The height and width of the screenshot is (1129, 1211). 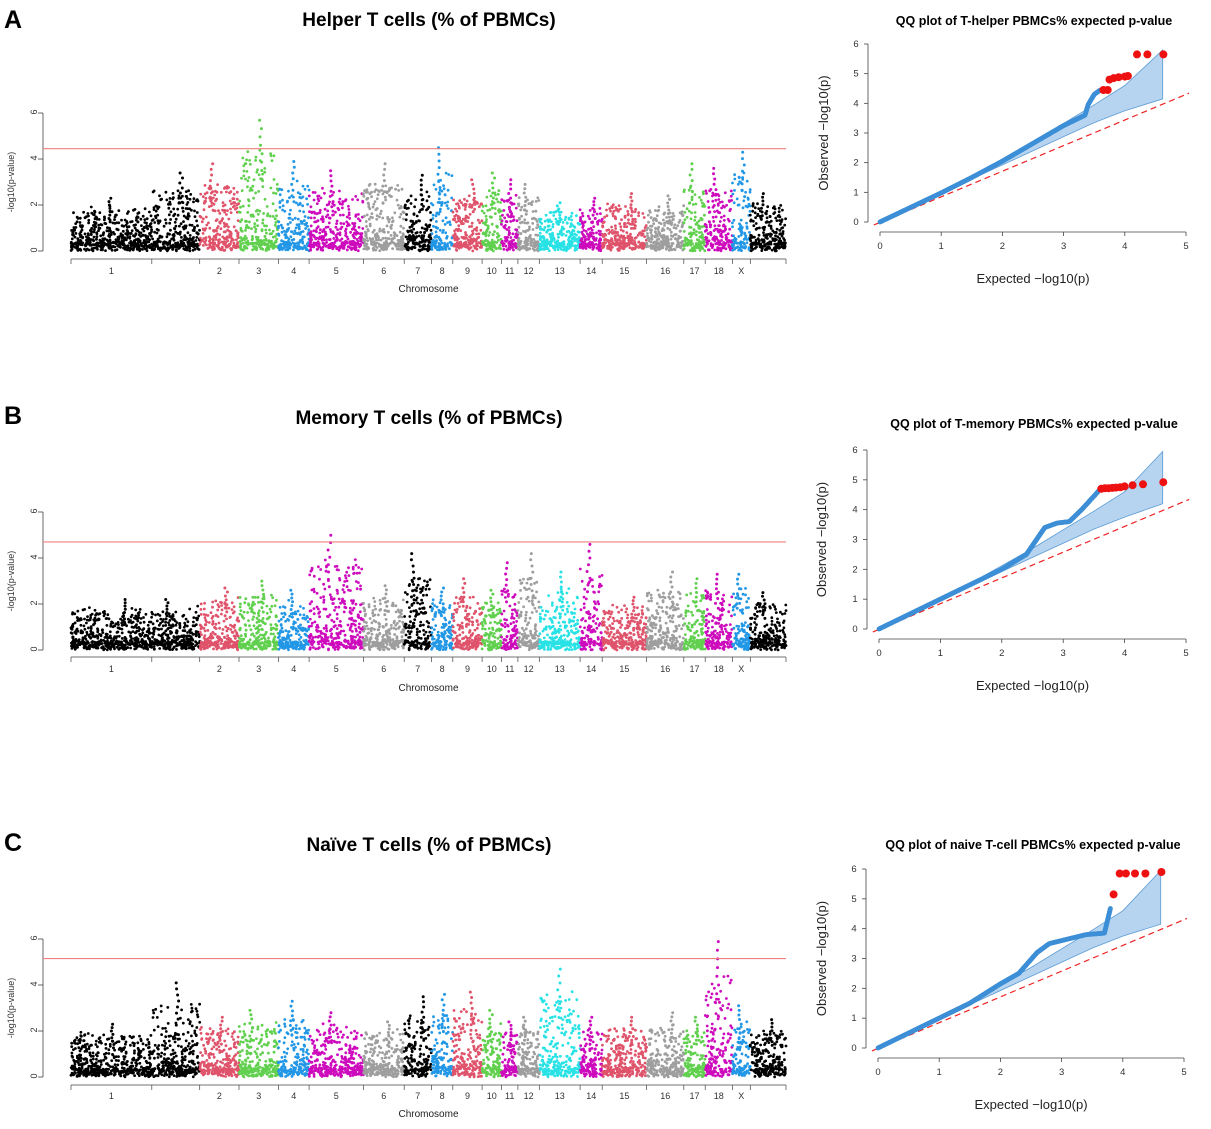 I want to click on chromosome-label: 10, so click(x=492, y=271).